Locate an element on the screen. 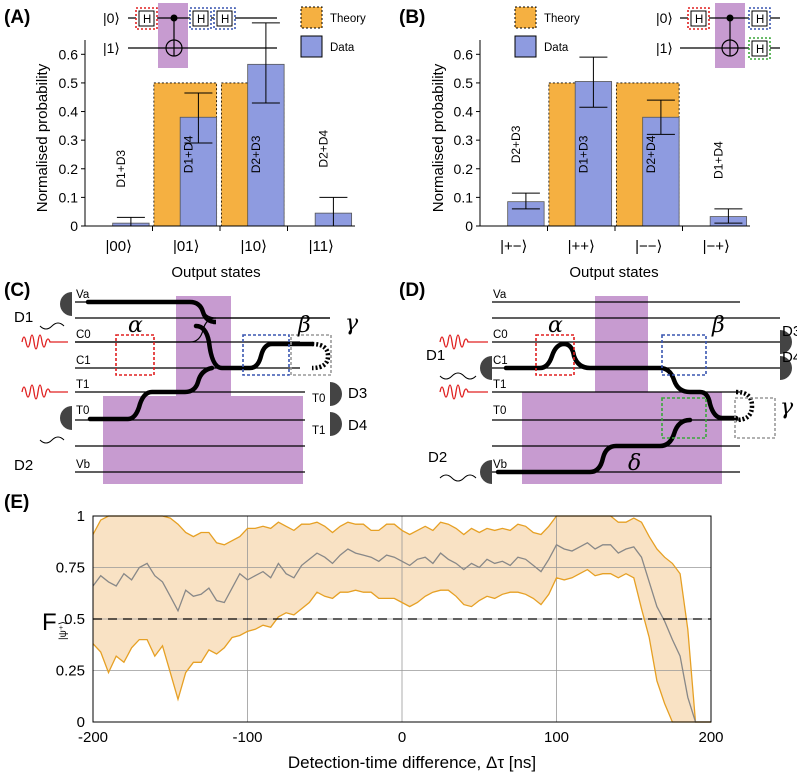 This screenshot has width=797, height=774. ylabel-b: Normalised probability is located at coordinates (438, 137).